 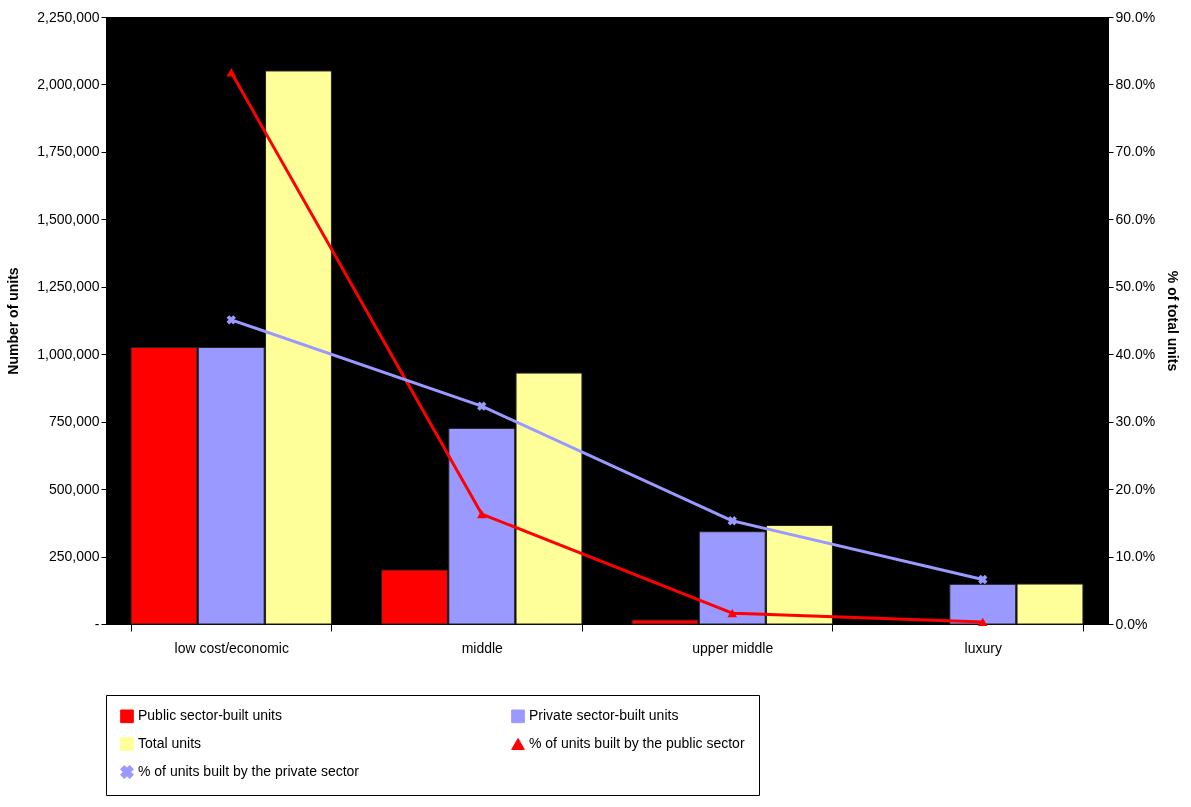 What do you see at coordinates (1135, 488) in the screenshot?
I see `y2-tick-label: 20.0%` at bounding box center [1135, 488].